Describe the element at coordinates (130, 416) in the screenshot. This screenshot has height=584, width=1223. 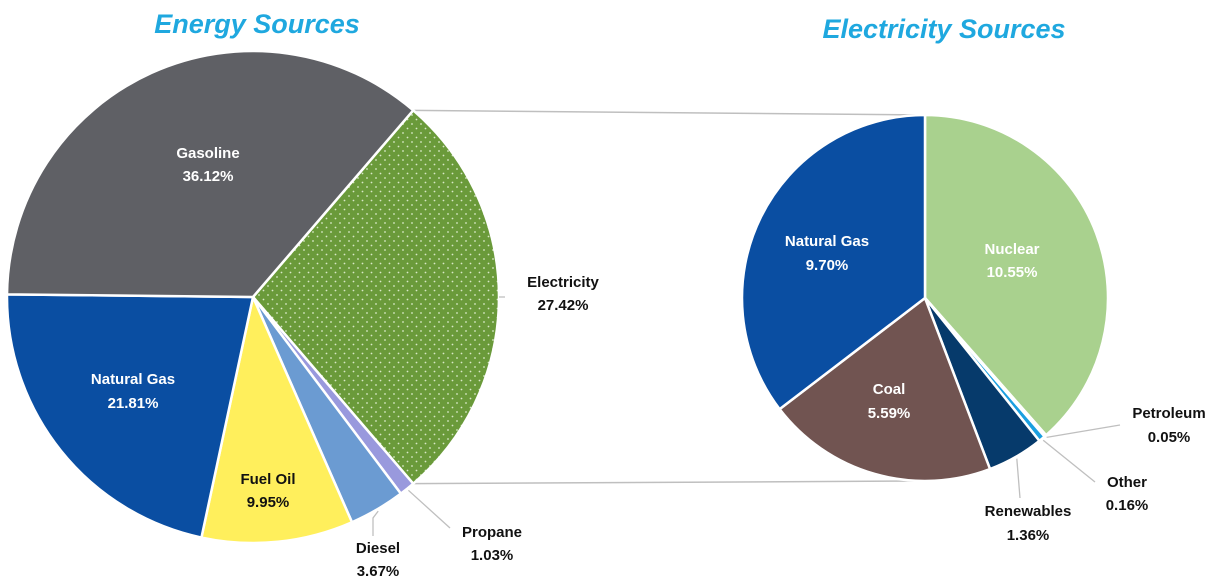
I see `pie-slice-natural-gas` at that location.